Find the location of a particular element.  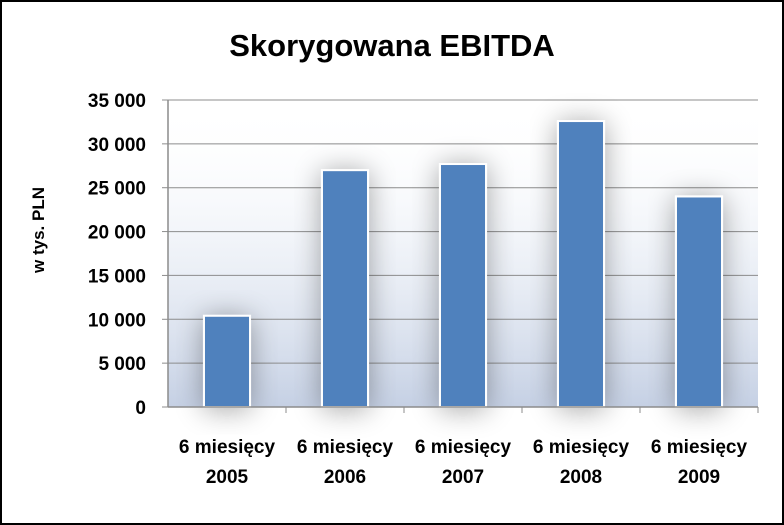

y-tick-label: 20 000 is located at coordinates (117, 233).